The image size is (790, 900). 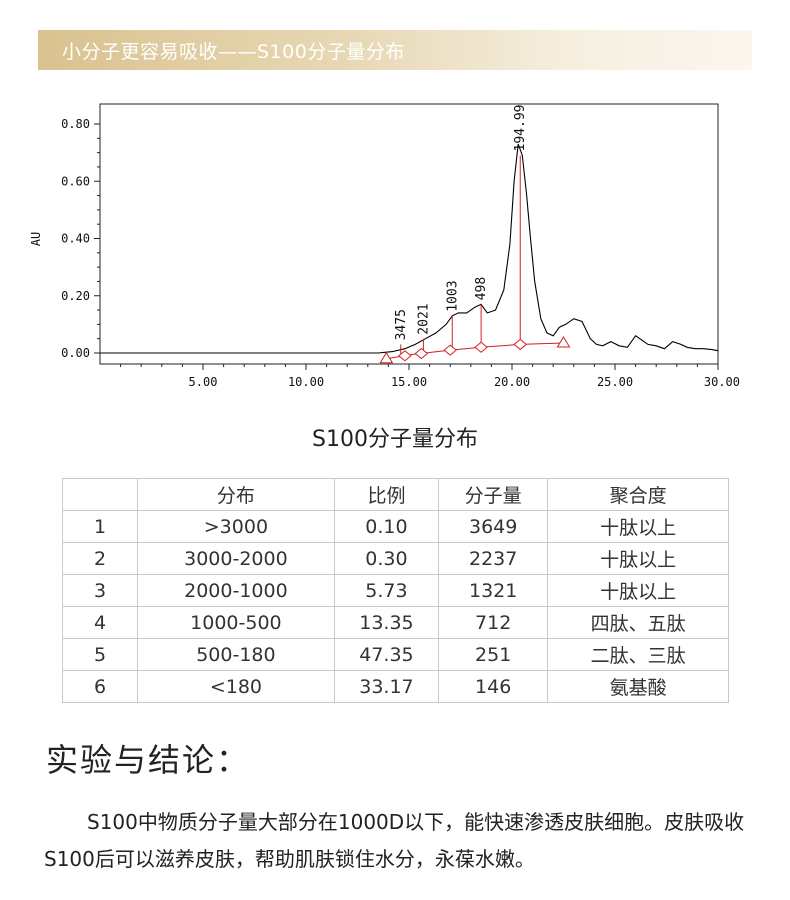 I want to click on row-distribution: 2000-1000, so click(x=236, y=590).